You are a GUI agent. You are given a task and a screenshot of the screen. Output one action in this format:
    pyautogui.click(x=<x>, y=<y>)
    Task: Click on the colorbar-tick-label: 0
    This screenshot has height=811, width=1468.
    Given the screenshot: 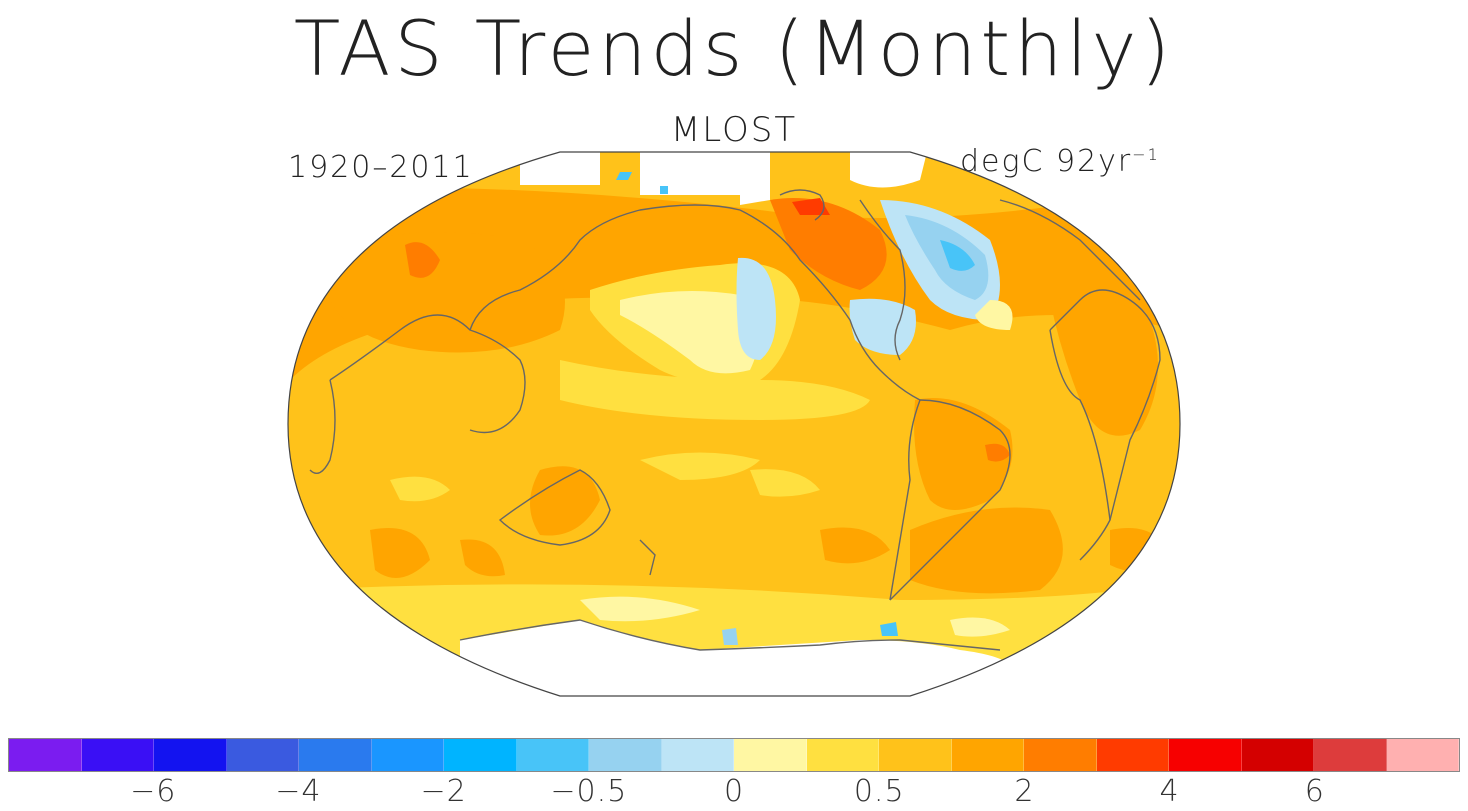 What is the action you would take?
    pyautogui.click(x=734, y=791)
    